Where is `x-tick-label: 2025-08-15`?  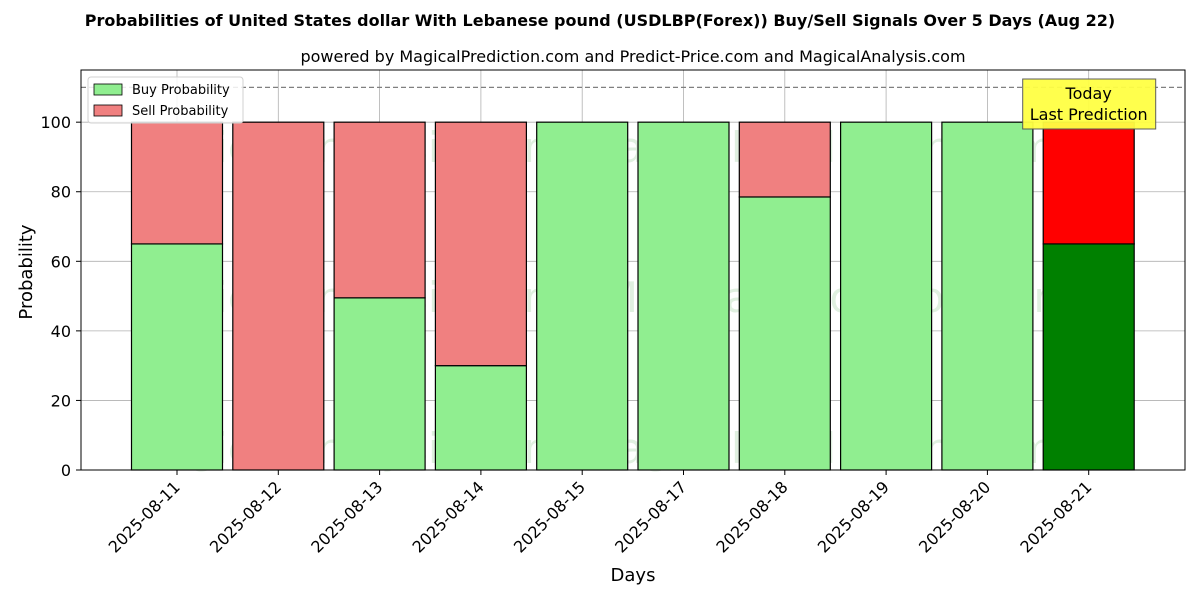 x-tick-label: 2025-08-15 is located at coordinates (549, 516).